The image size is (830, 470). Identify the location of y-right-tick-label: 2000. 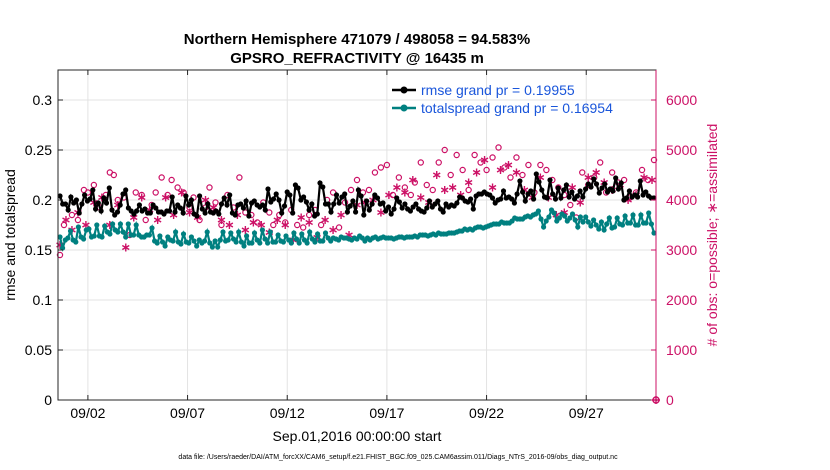
(681, 300).